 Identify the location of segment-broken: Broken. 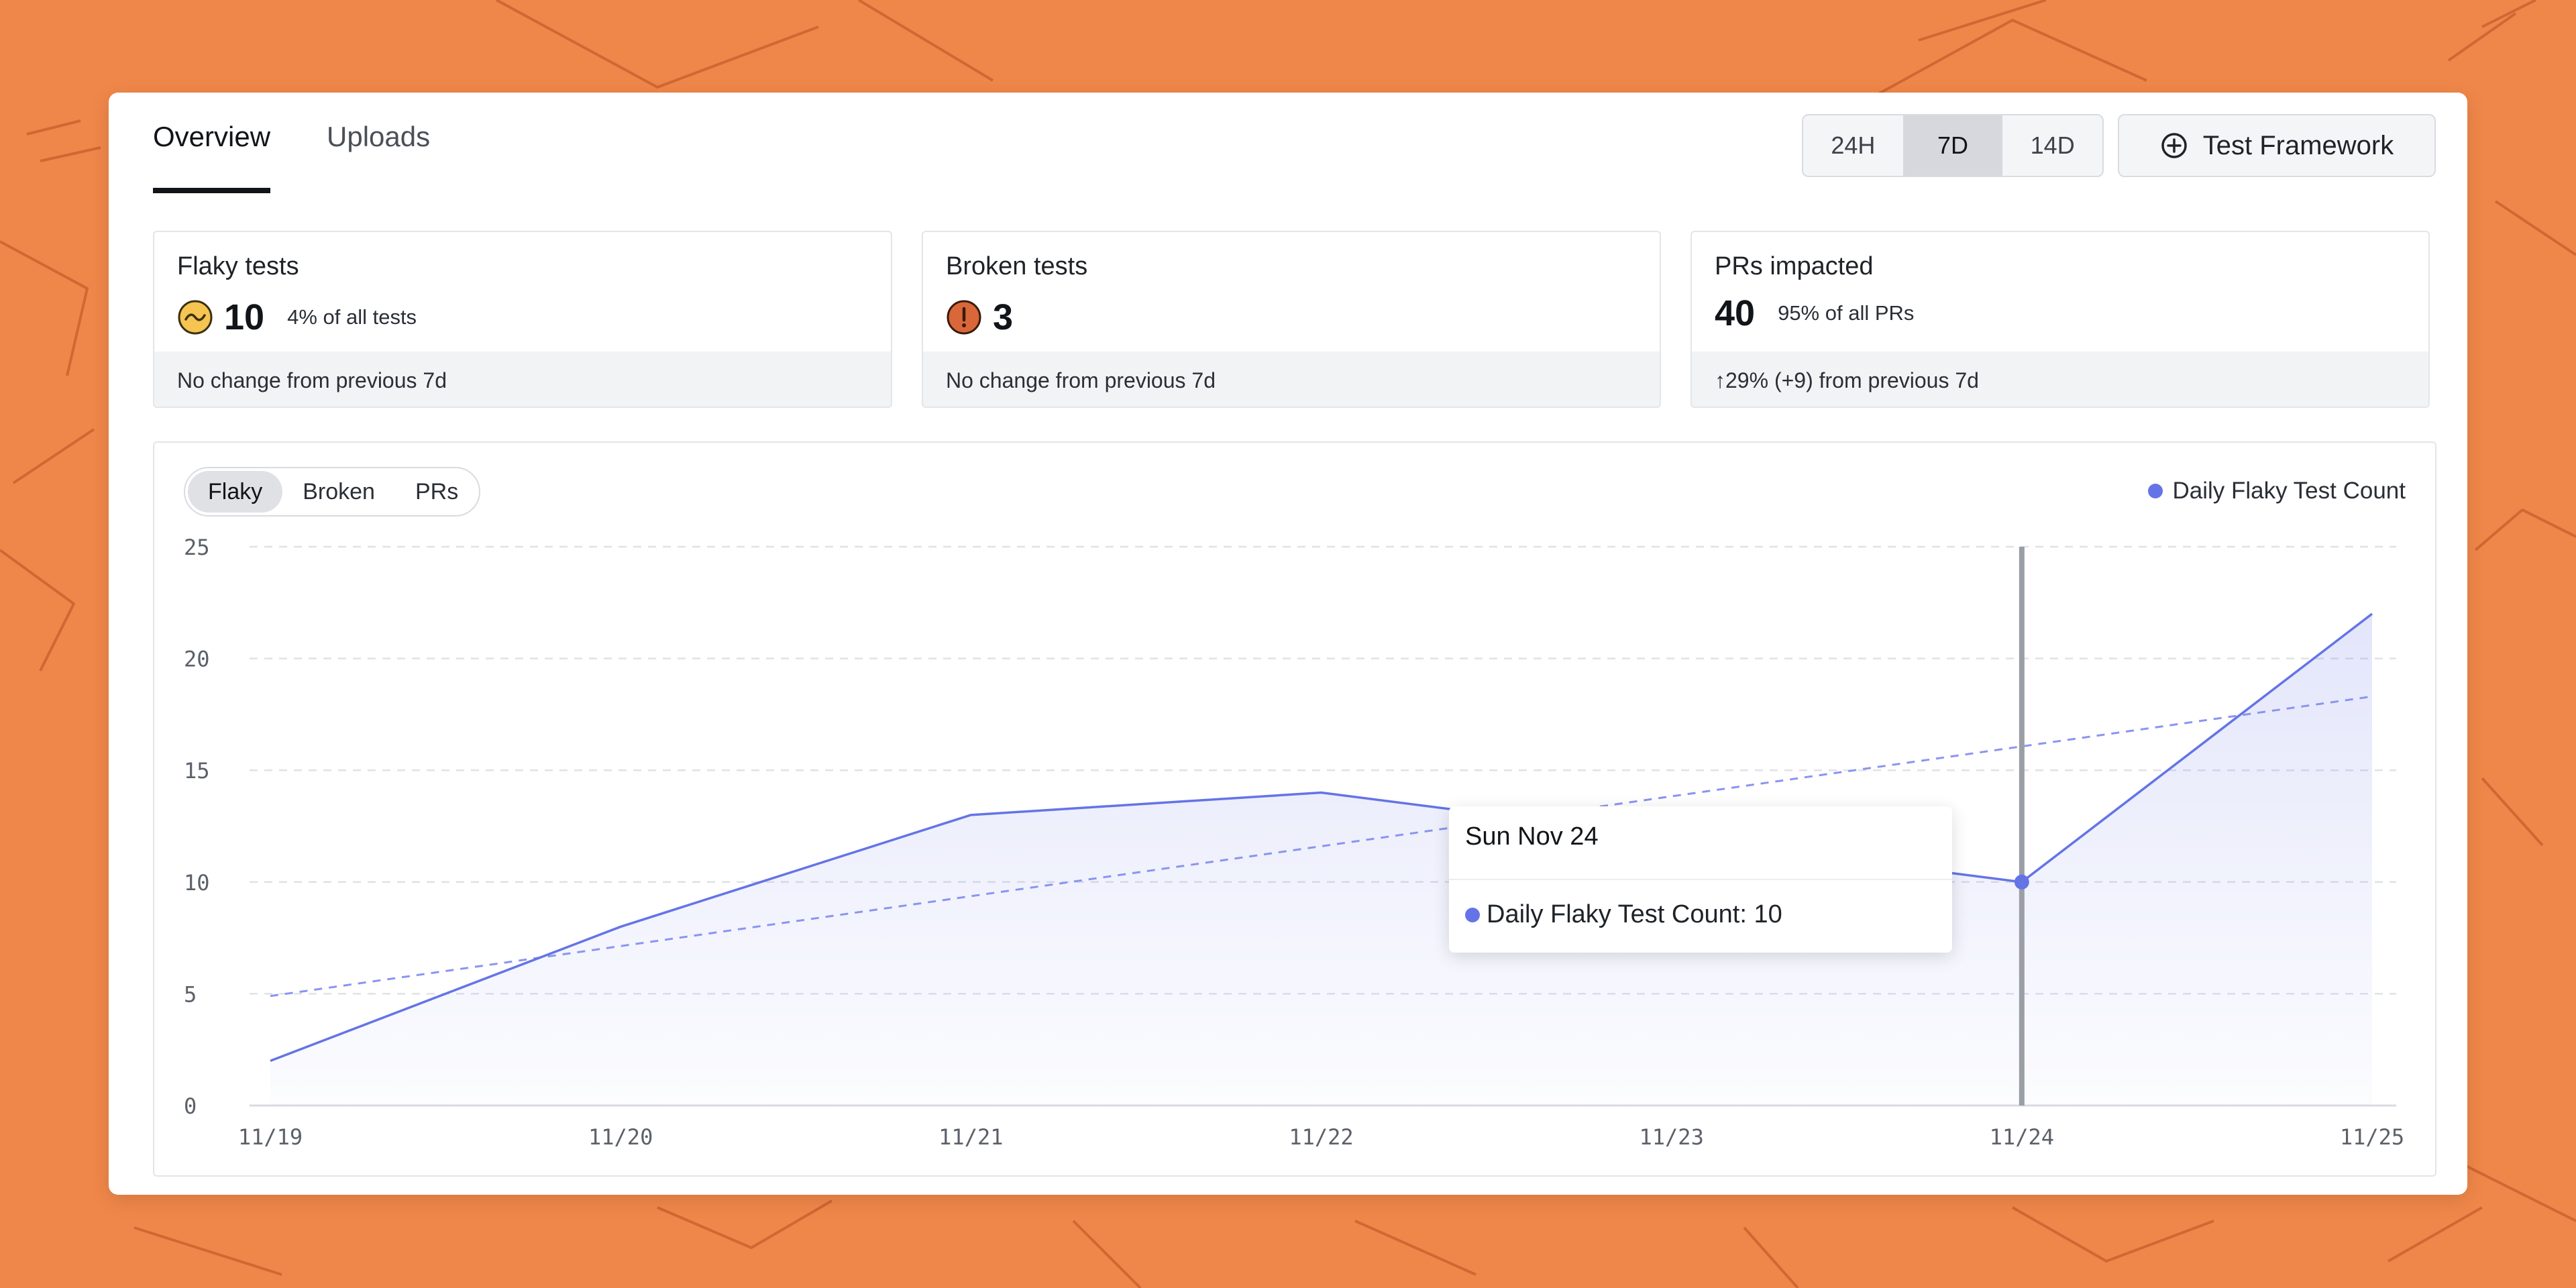
(339, 491).